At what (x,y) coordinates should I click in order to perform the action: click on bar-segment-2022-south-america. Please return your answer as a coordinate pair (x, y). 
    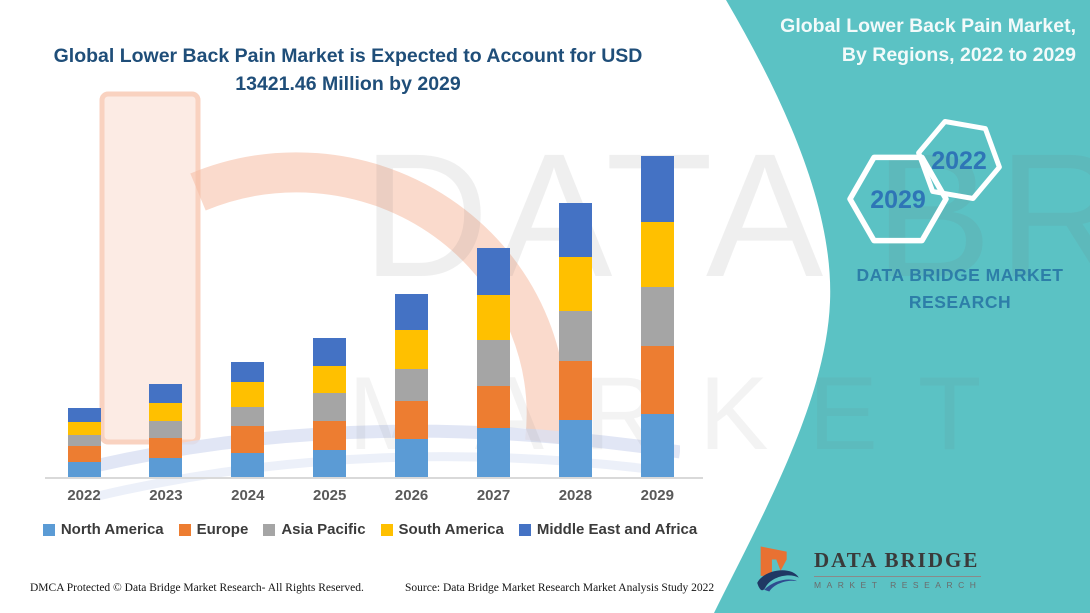
    Looking at the image, I should click on (84, 428).